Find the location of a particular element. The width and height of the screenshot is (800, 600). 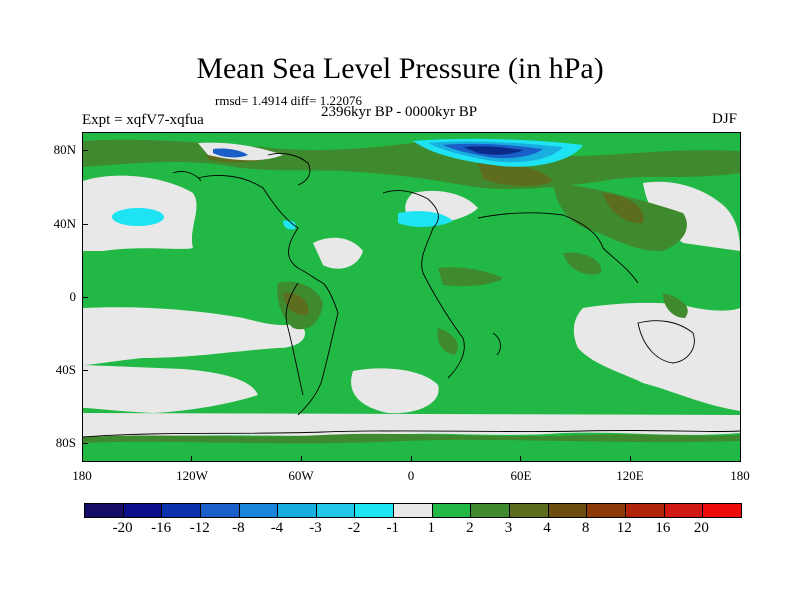

page-title: Mean Sea Level Pressure (in hPa) is located at coordinates (400, 68).